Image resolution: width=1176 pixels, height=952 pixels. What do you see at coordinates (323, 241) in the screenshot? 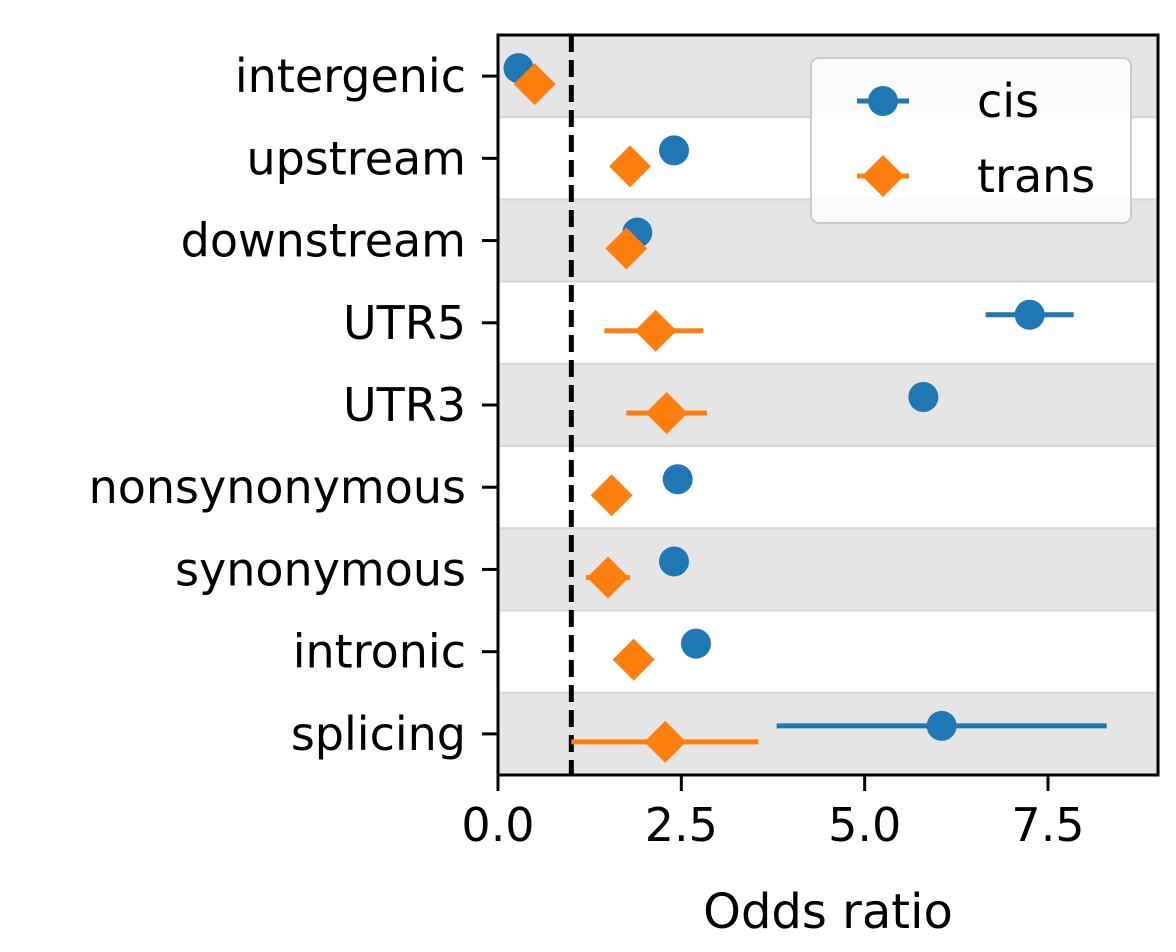
I see `y-tick-label: downstream` at bounding box center [323, 241].